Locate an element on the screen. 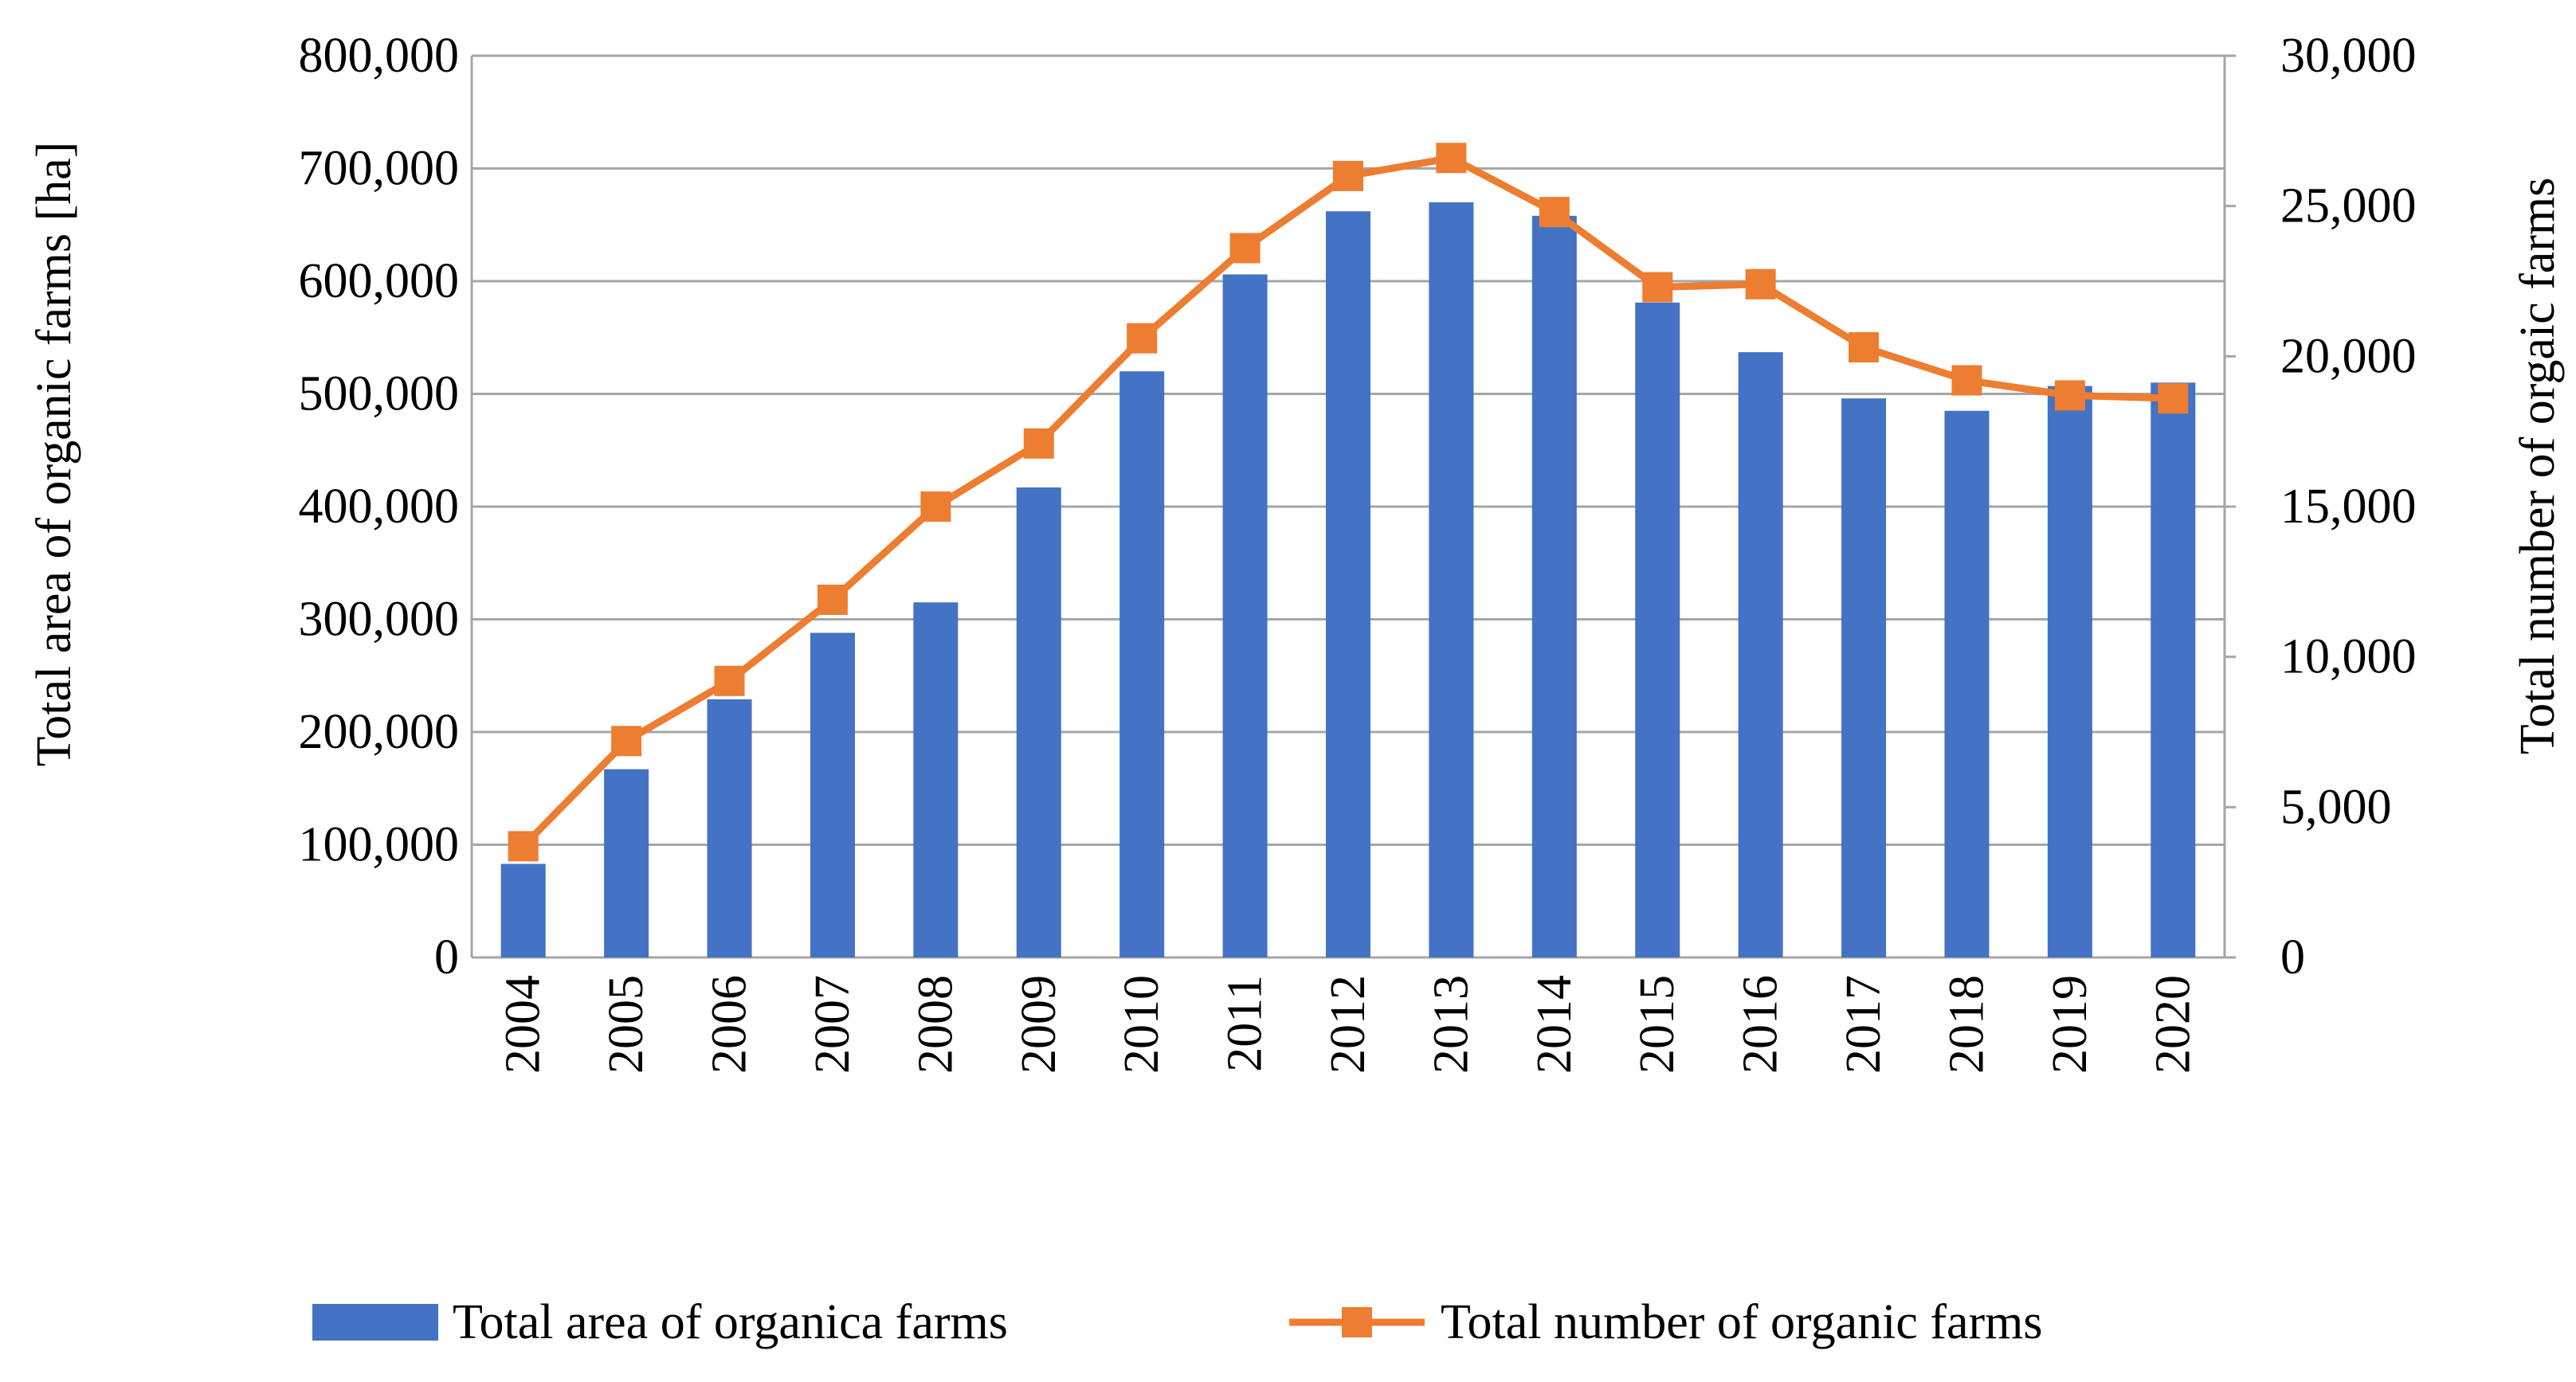 The height and width of the screenshot is (1382, 2576). point-2004 is located at coordinates (523, 846).